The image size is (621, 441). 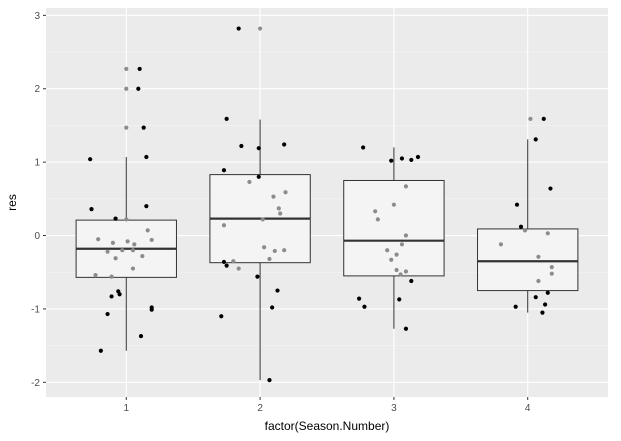 I want to click on x-tick-label: 3, so click(x=394, y=408).